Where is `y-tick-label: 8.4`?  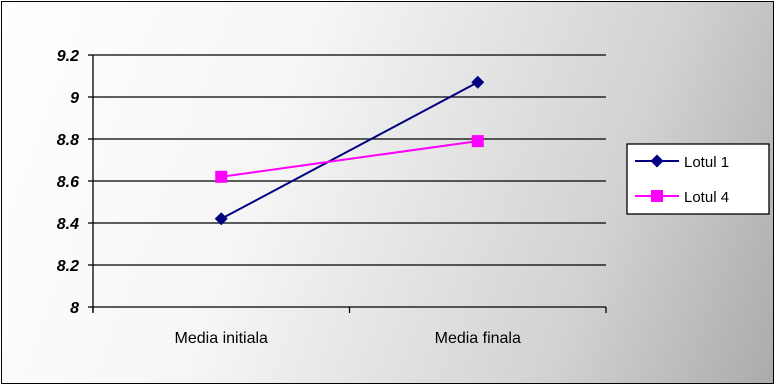
y-tick-label: 8.4 is located at coordinates (68, 224).